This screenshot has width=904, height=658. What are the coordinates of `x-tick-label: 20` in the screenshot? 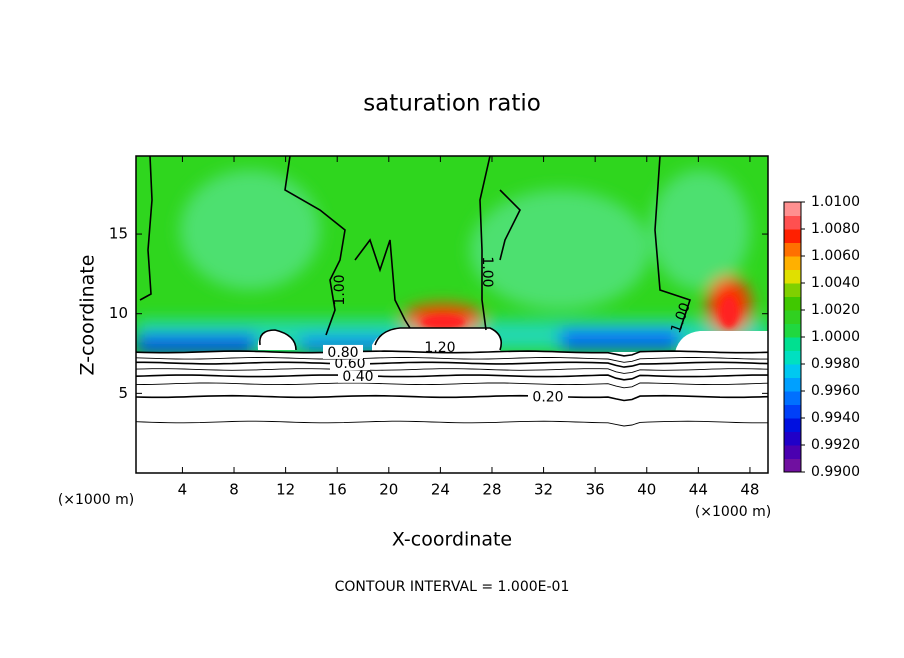 It's located at (388, 490).